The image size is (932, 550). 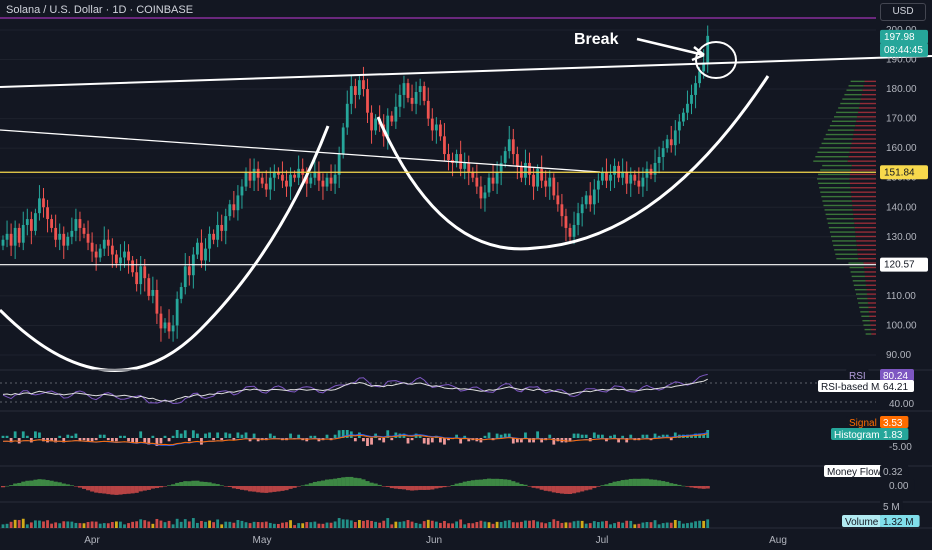 I want to click on price-tick-label: 130.00, so click(x=901, y=237).